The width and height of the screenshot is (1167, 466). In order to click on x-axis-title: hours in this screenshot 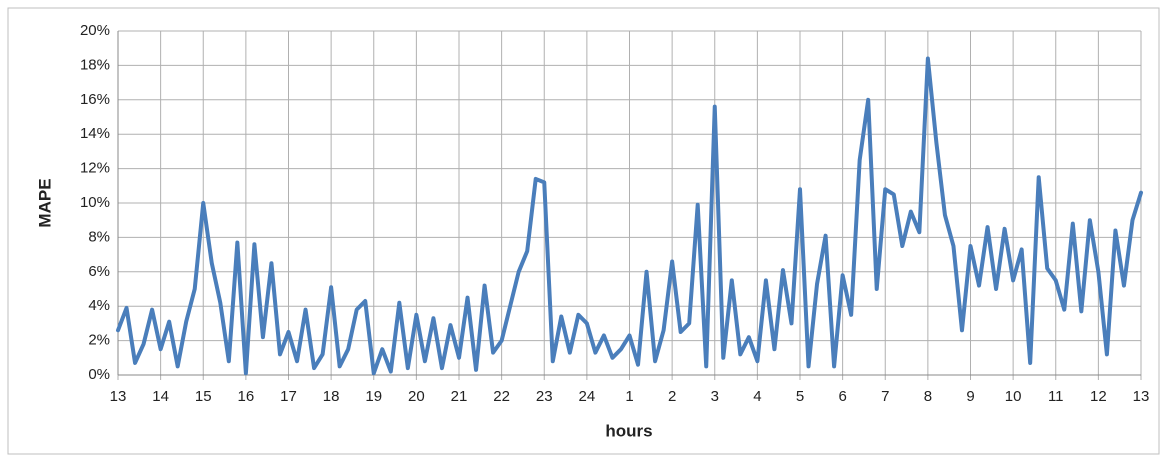, I will do `click(628, 430)`.